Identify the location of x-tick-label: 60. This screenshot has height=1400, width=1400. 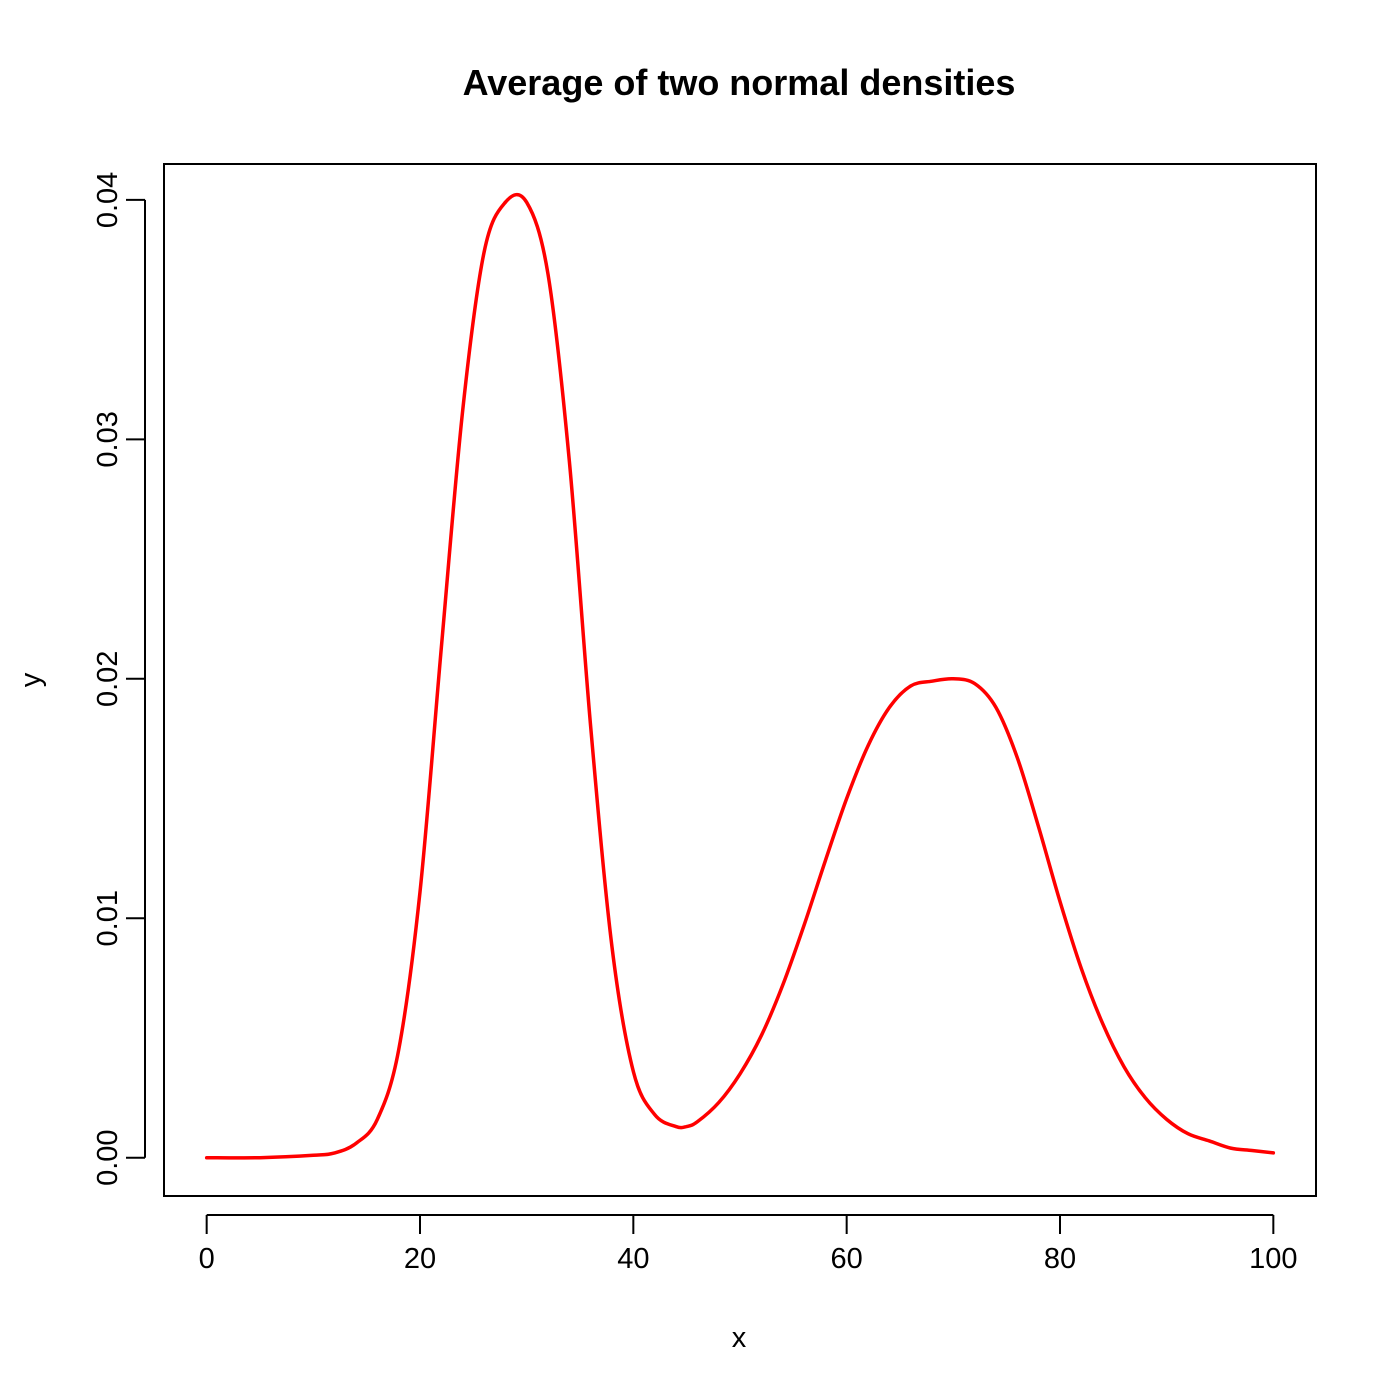
(847, 1259).